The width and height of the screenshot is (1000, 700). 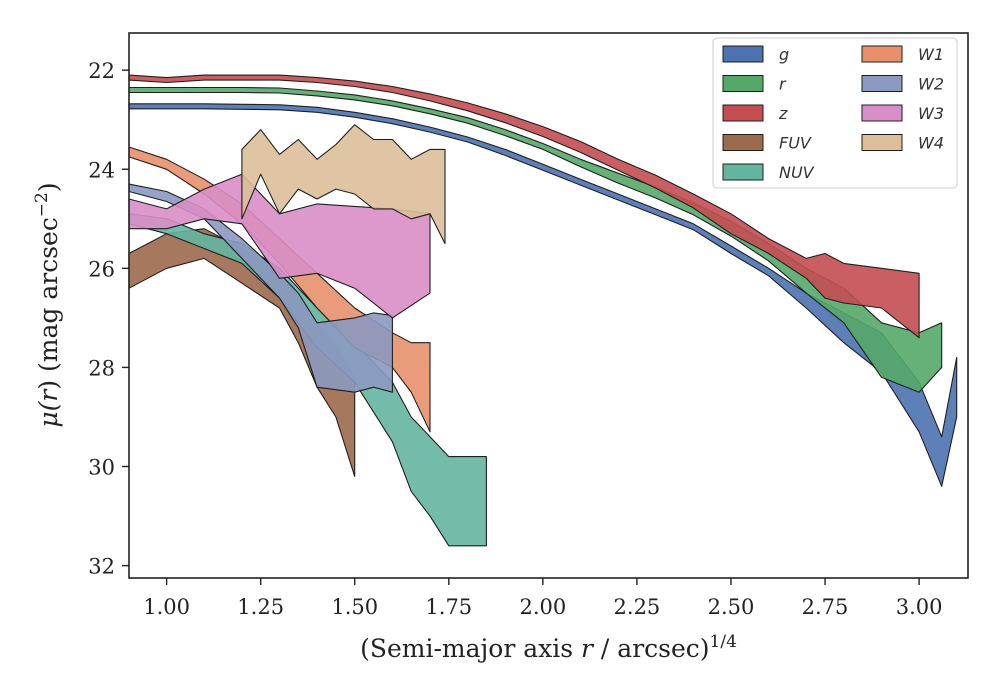 What do you see at coordinates (723, 642) in the screenshot?
I see `x-axis-label-exponent: 1/4` at bounding box center [723, 642].